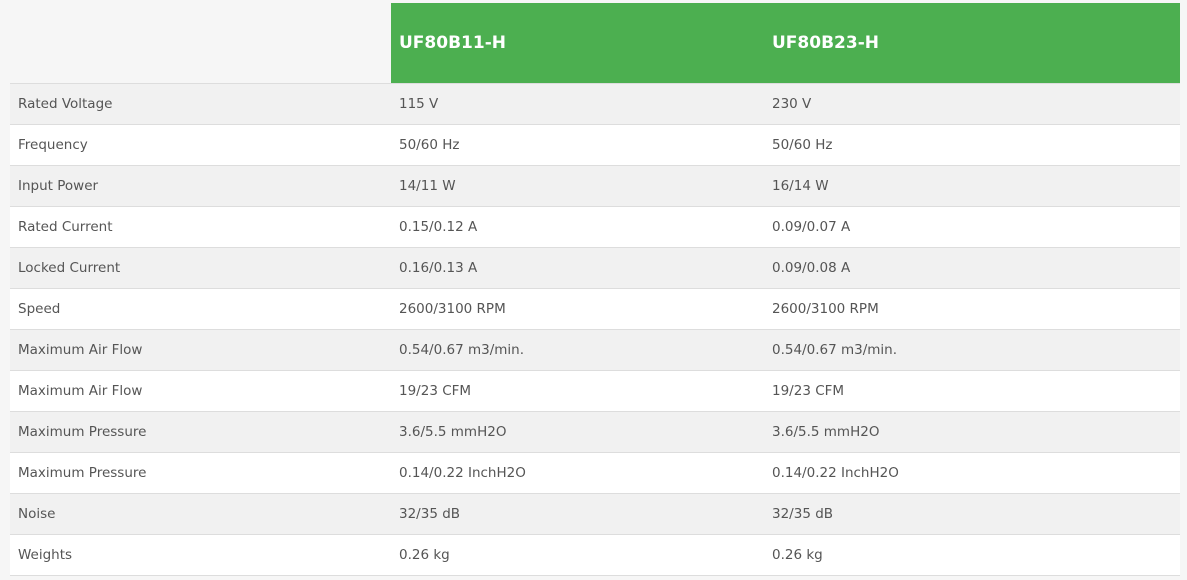 The height and width of the screenshot is (580, 1187). I want to click on model-2-value: 3.6/5.5 mmH2O, so click(826, 432).